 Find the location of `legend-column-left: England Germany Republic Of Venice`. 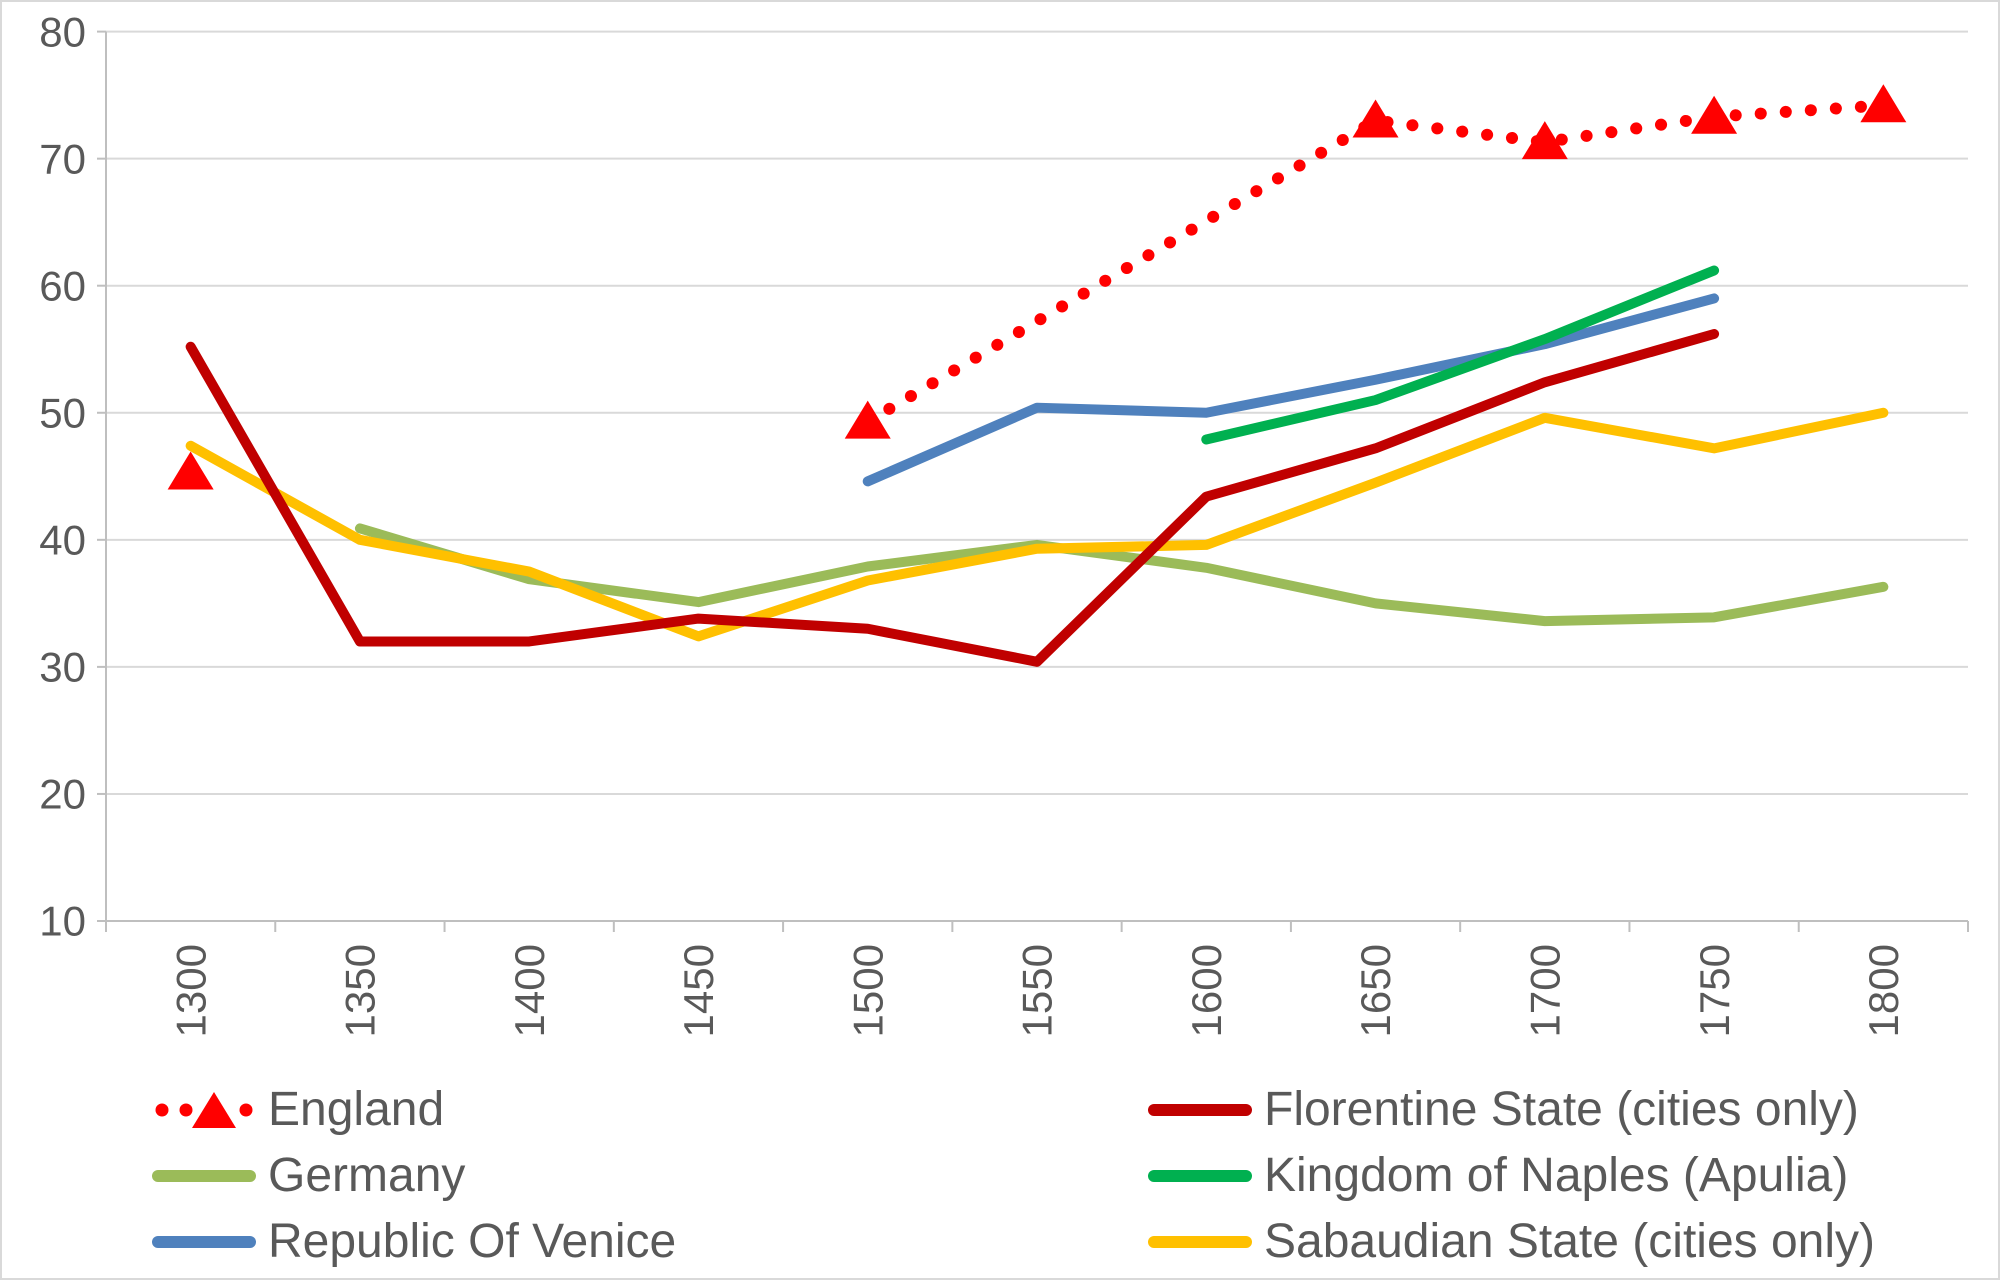

legend-column-left: England Germany Republic Of Venice is located at coordinates (414, 1180).